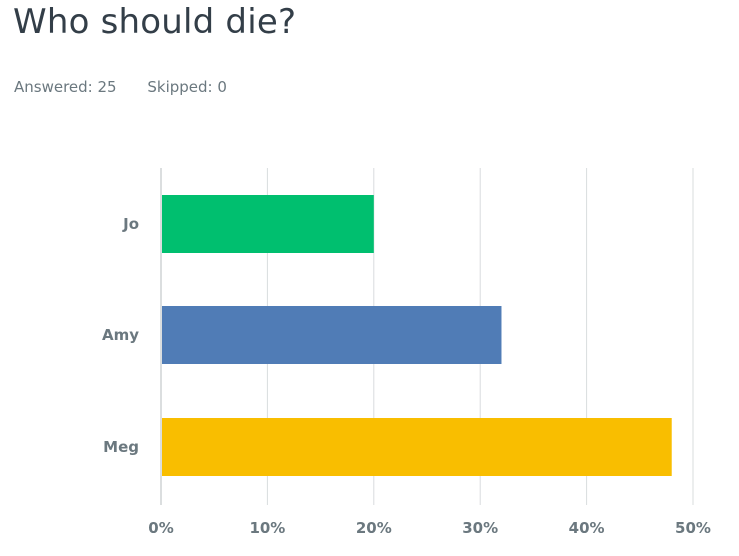 This screenshot has height=556, width=739. Describe the element at coordinates (374, 528) in the screenshot. I see `x-tick-label: 20%` at that location.